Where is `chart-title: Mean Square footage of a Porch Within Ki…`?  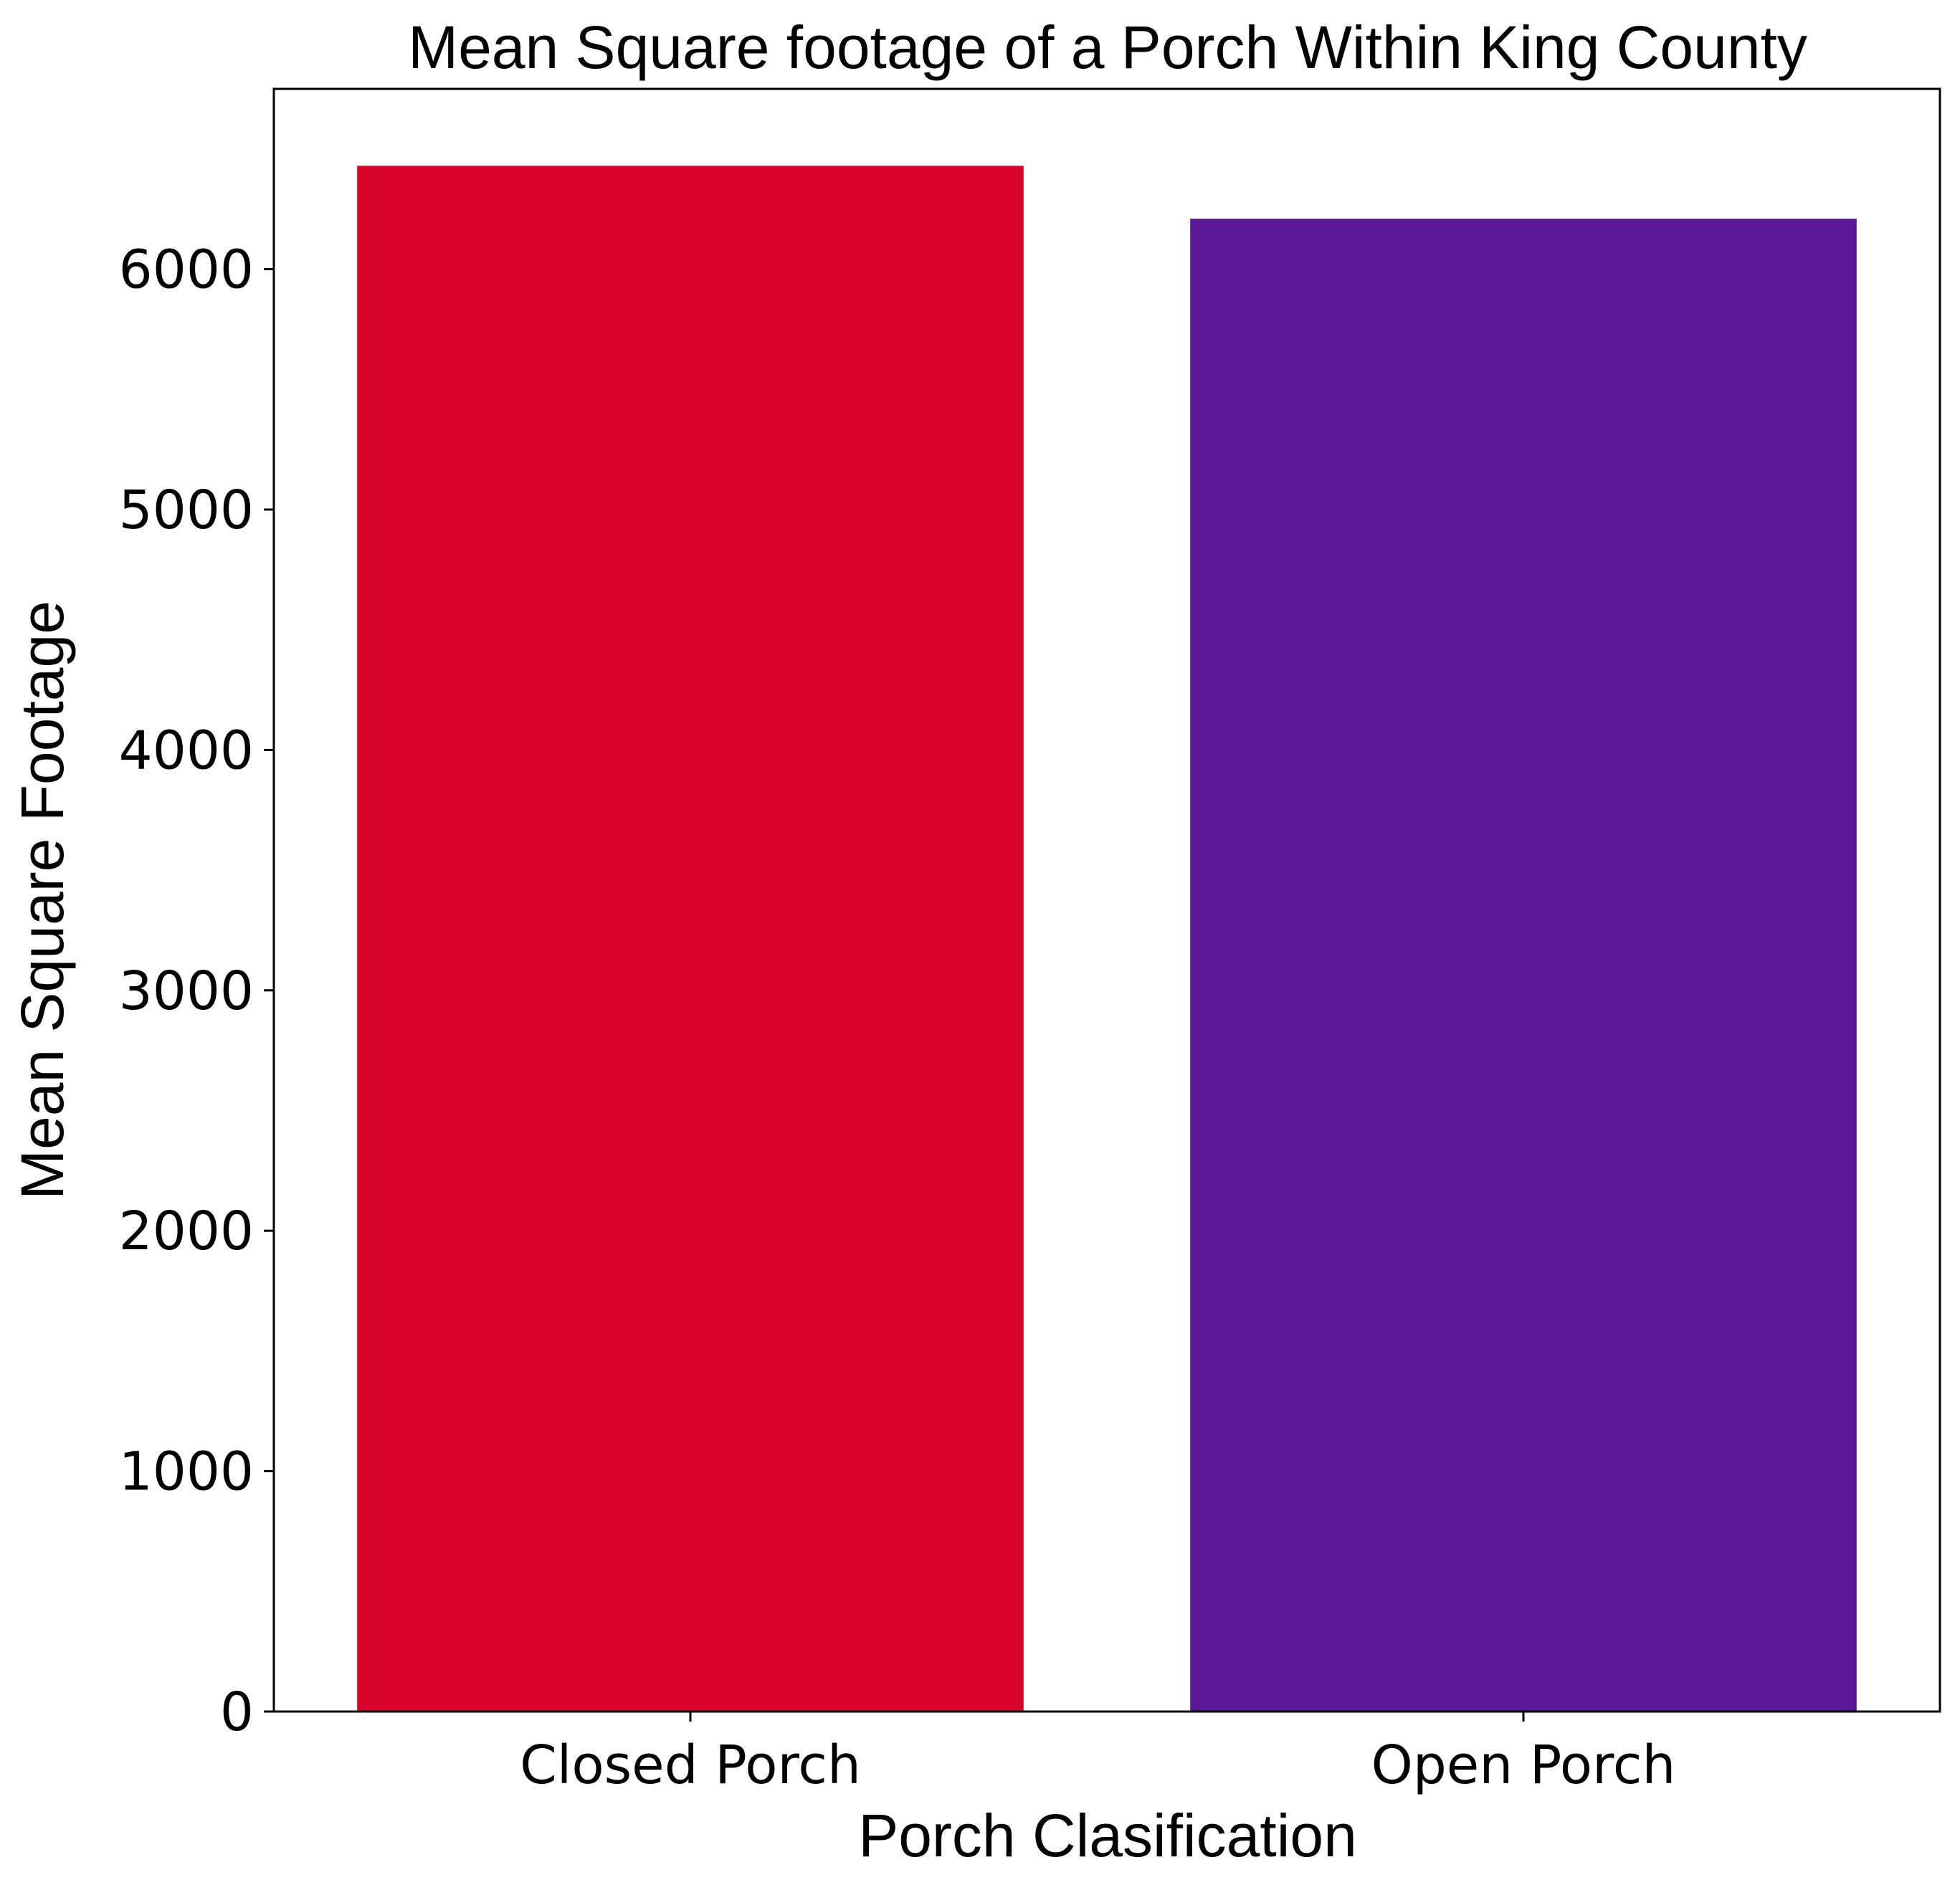
chart-title: Mean Square footage of a Porch Within Ki… is located at coordinates (1107, 47).